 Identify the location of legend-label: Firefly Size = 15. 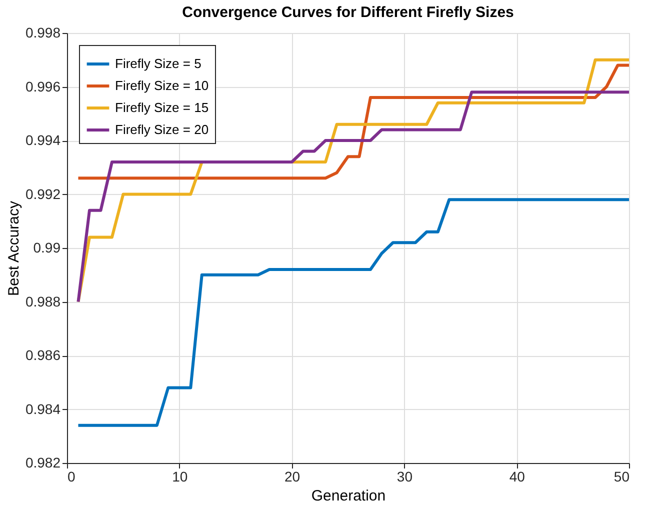
(162, 107).